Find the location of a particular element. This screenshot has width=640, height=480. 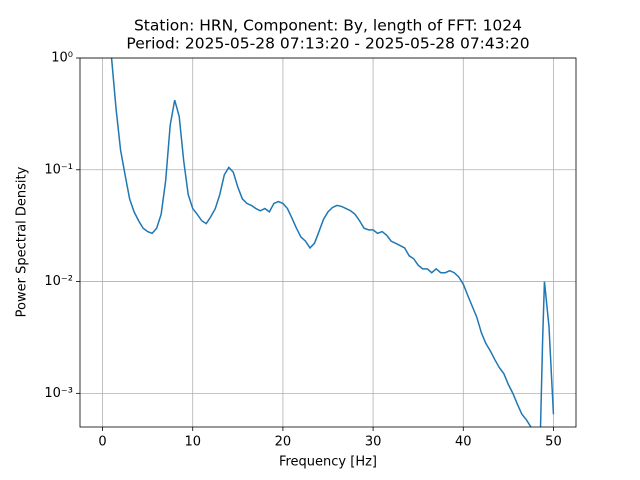

y-tick-label: 10⁻² is located at coordinates (58, 281).